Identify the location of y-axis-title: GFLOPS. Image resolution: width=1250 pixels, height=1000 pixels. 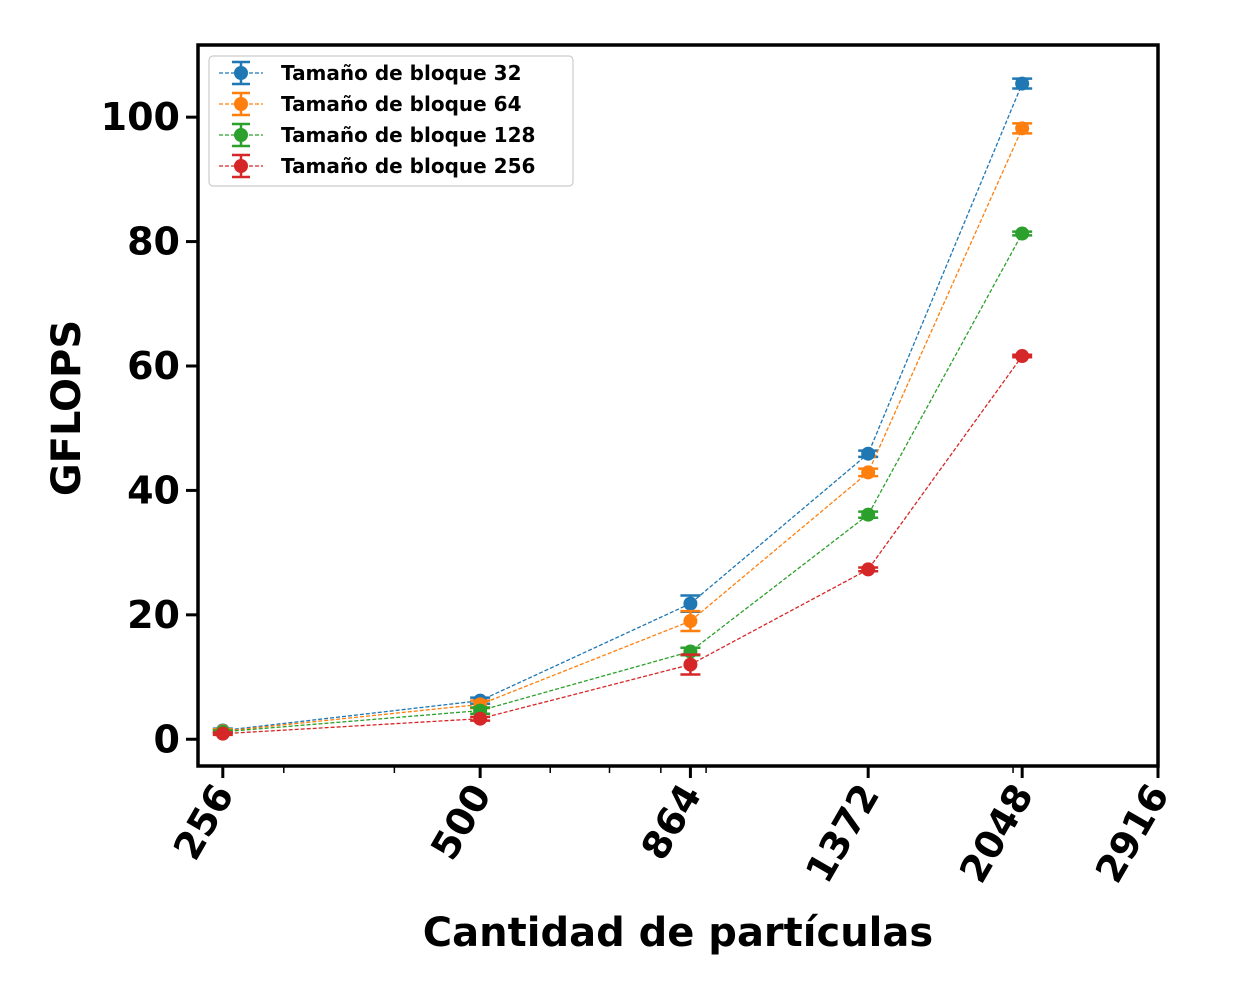
(67, 408).